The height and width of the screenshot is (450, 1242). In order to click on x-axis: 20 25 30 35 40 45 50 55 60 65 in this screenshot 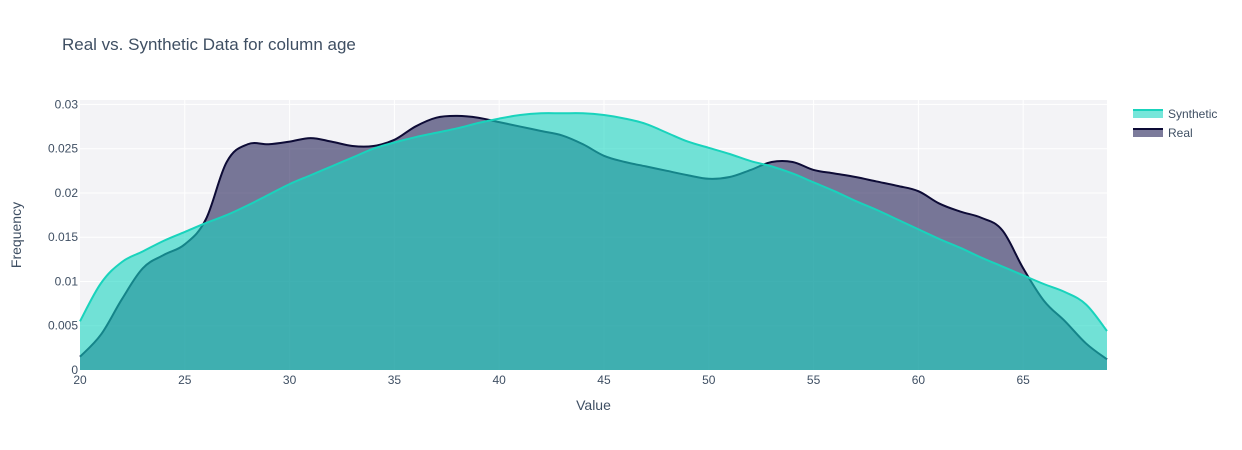, I will do `click(551, 380)`.